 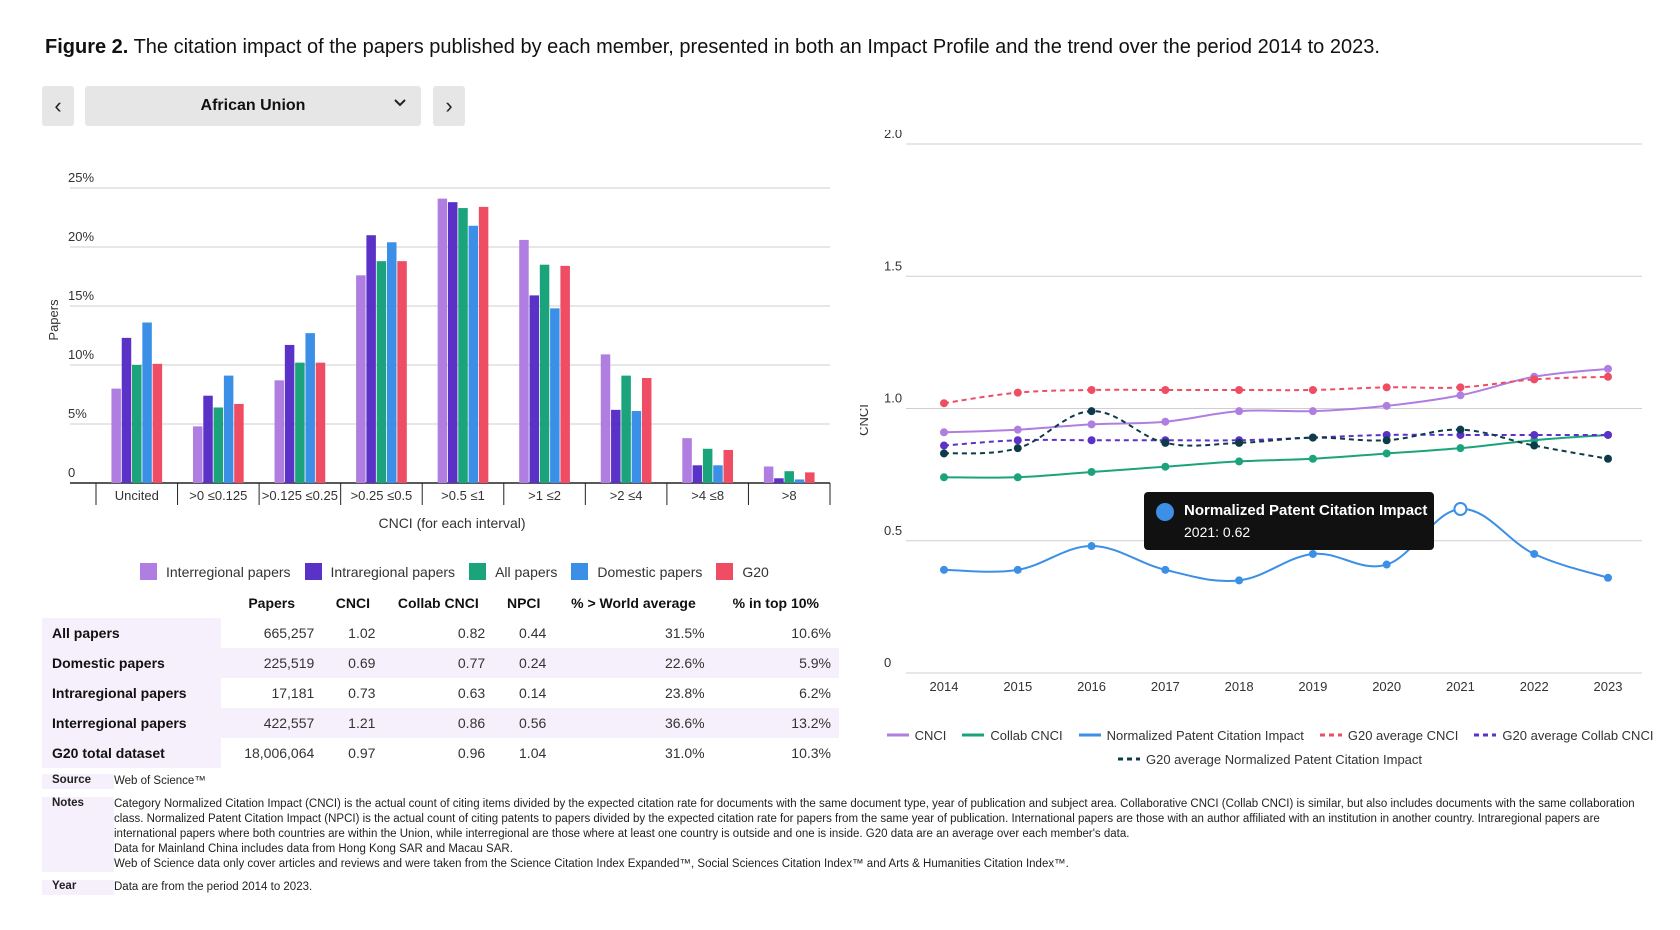 I want to click on table-header: % > World average, so click(x=633, y=603).